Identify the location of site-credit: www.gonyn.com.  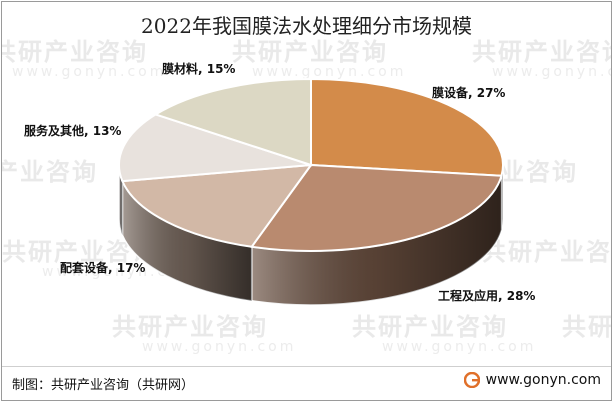
(532, 380).